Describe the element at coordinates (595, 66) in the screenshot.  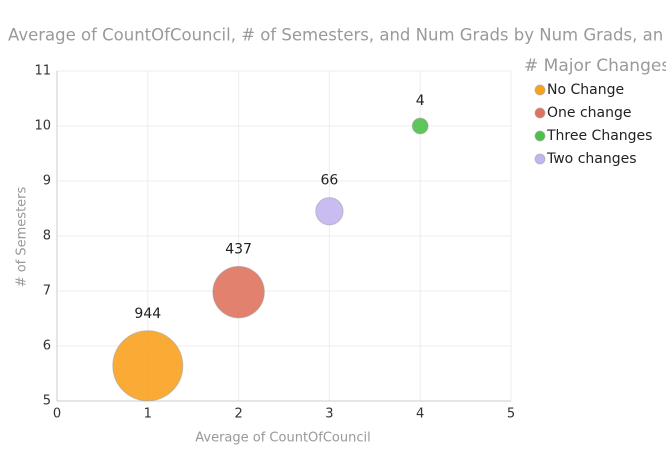
I see `legend-title: # Major Changes` at that location.